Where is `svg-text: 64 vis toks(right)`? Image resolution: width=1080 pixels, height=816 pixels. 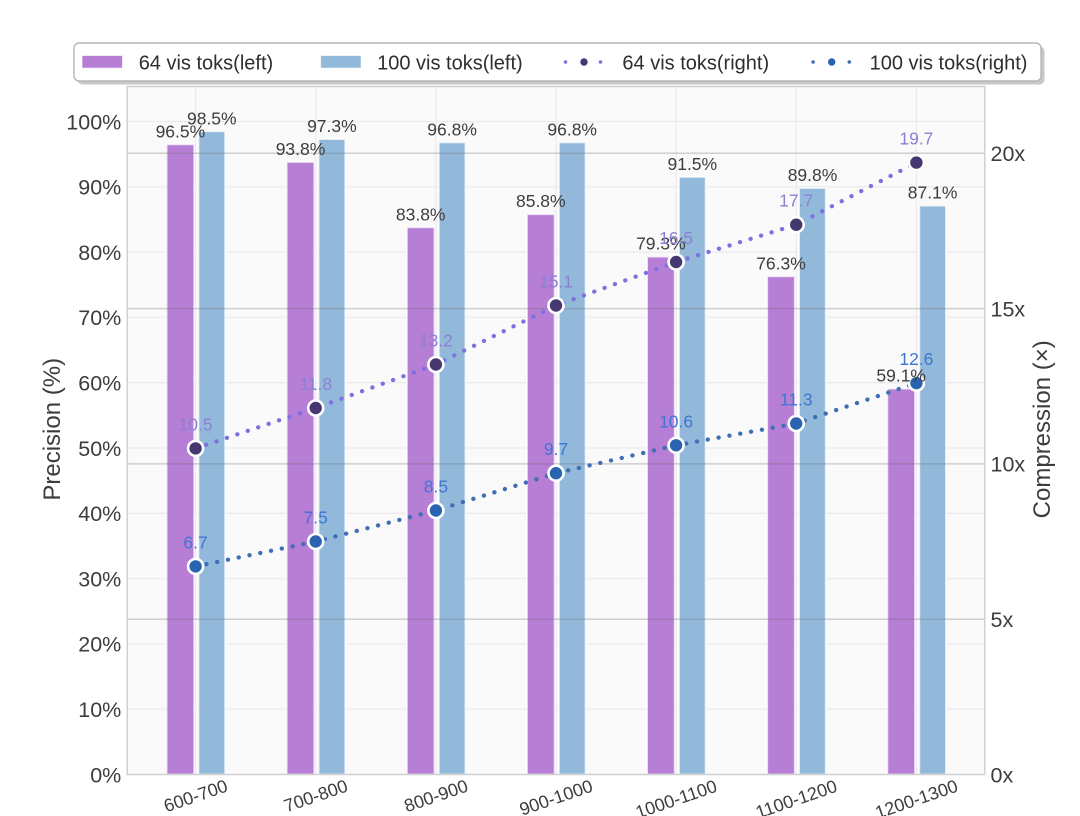
svg-text: 64 vis toks(right) is located at coordinates (695, 63).